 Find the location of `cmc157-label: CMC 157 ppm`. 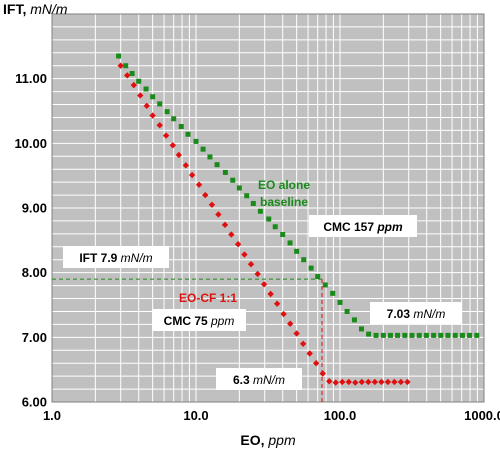

cmc157-label: CMC 157 ppm is located at coordinates (363, 227).